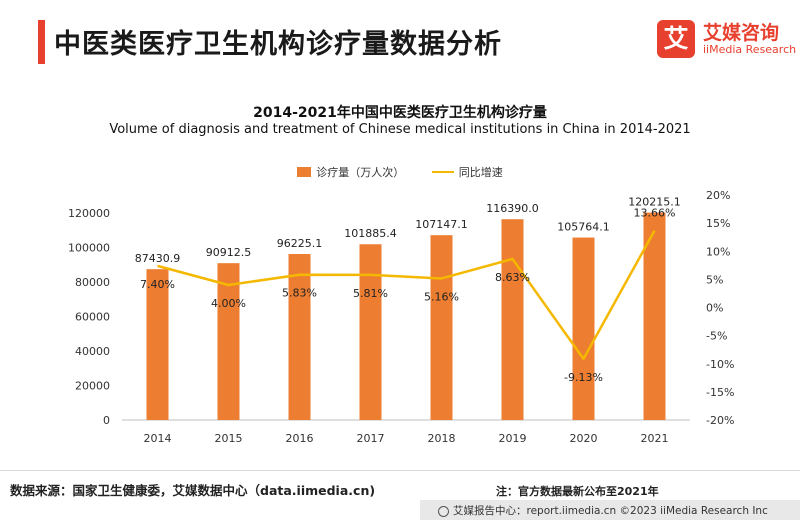 The height and width of the screenshot is (520, 800). I want to click on page-title: 中医类医疗卫生机构诊疗量数据分析, so click(278, 44).